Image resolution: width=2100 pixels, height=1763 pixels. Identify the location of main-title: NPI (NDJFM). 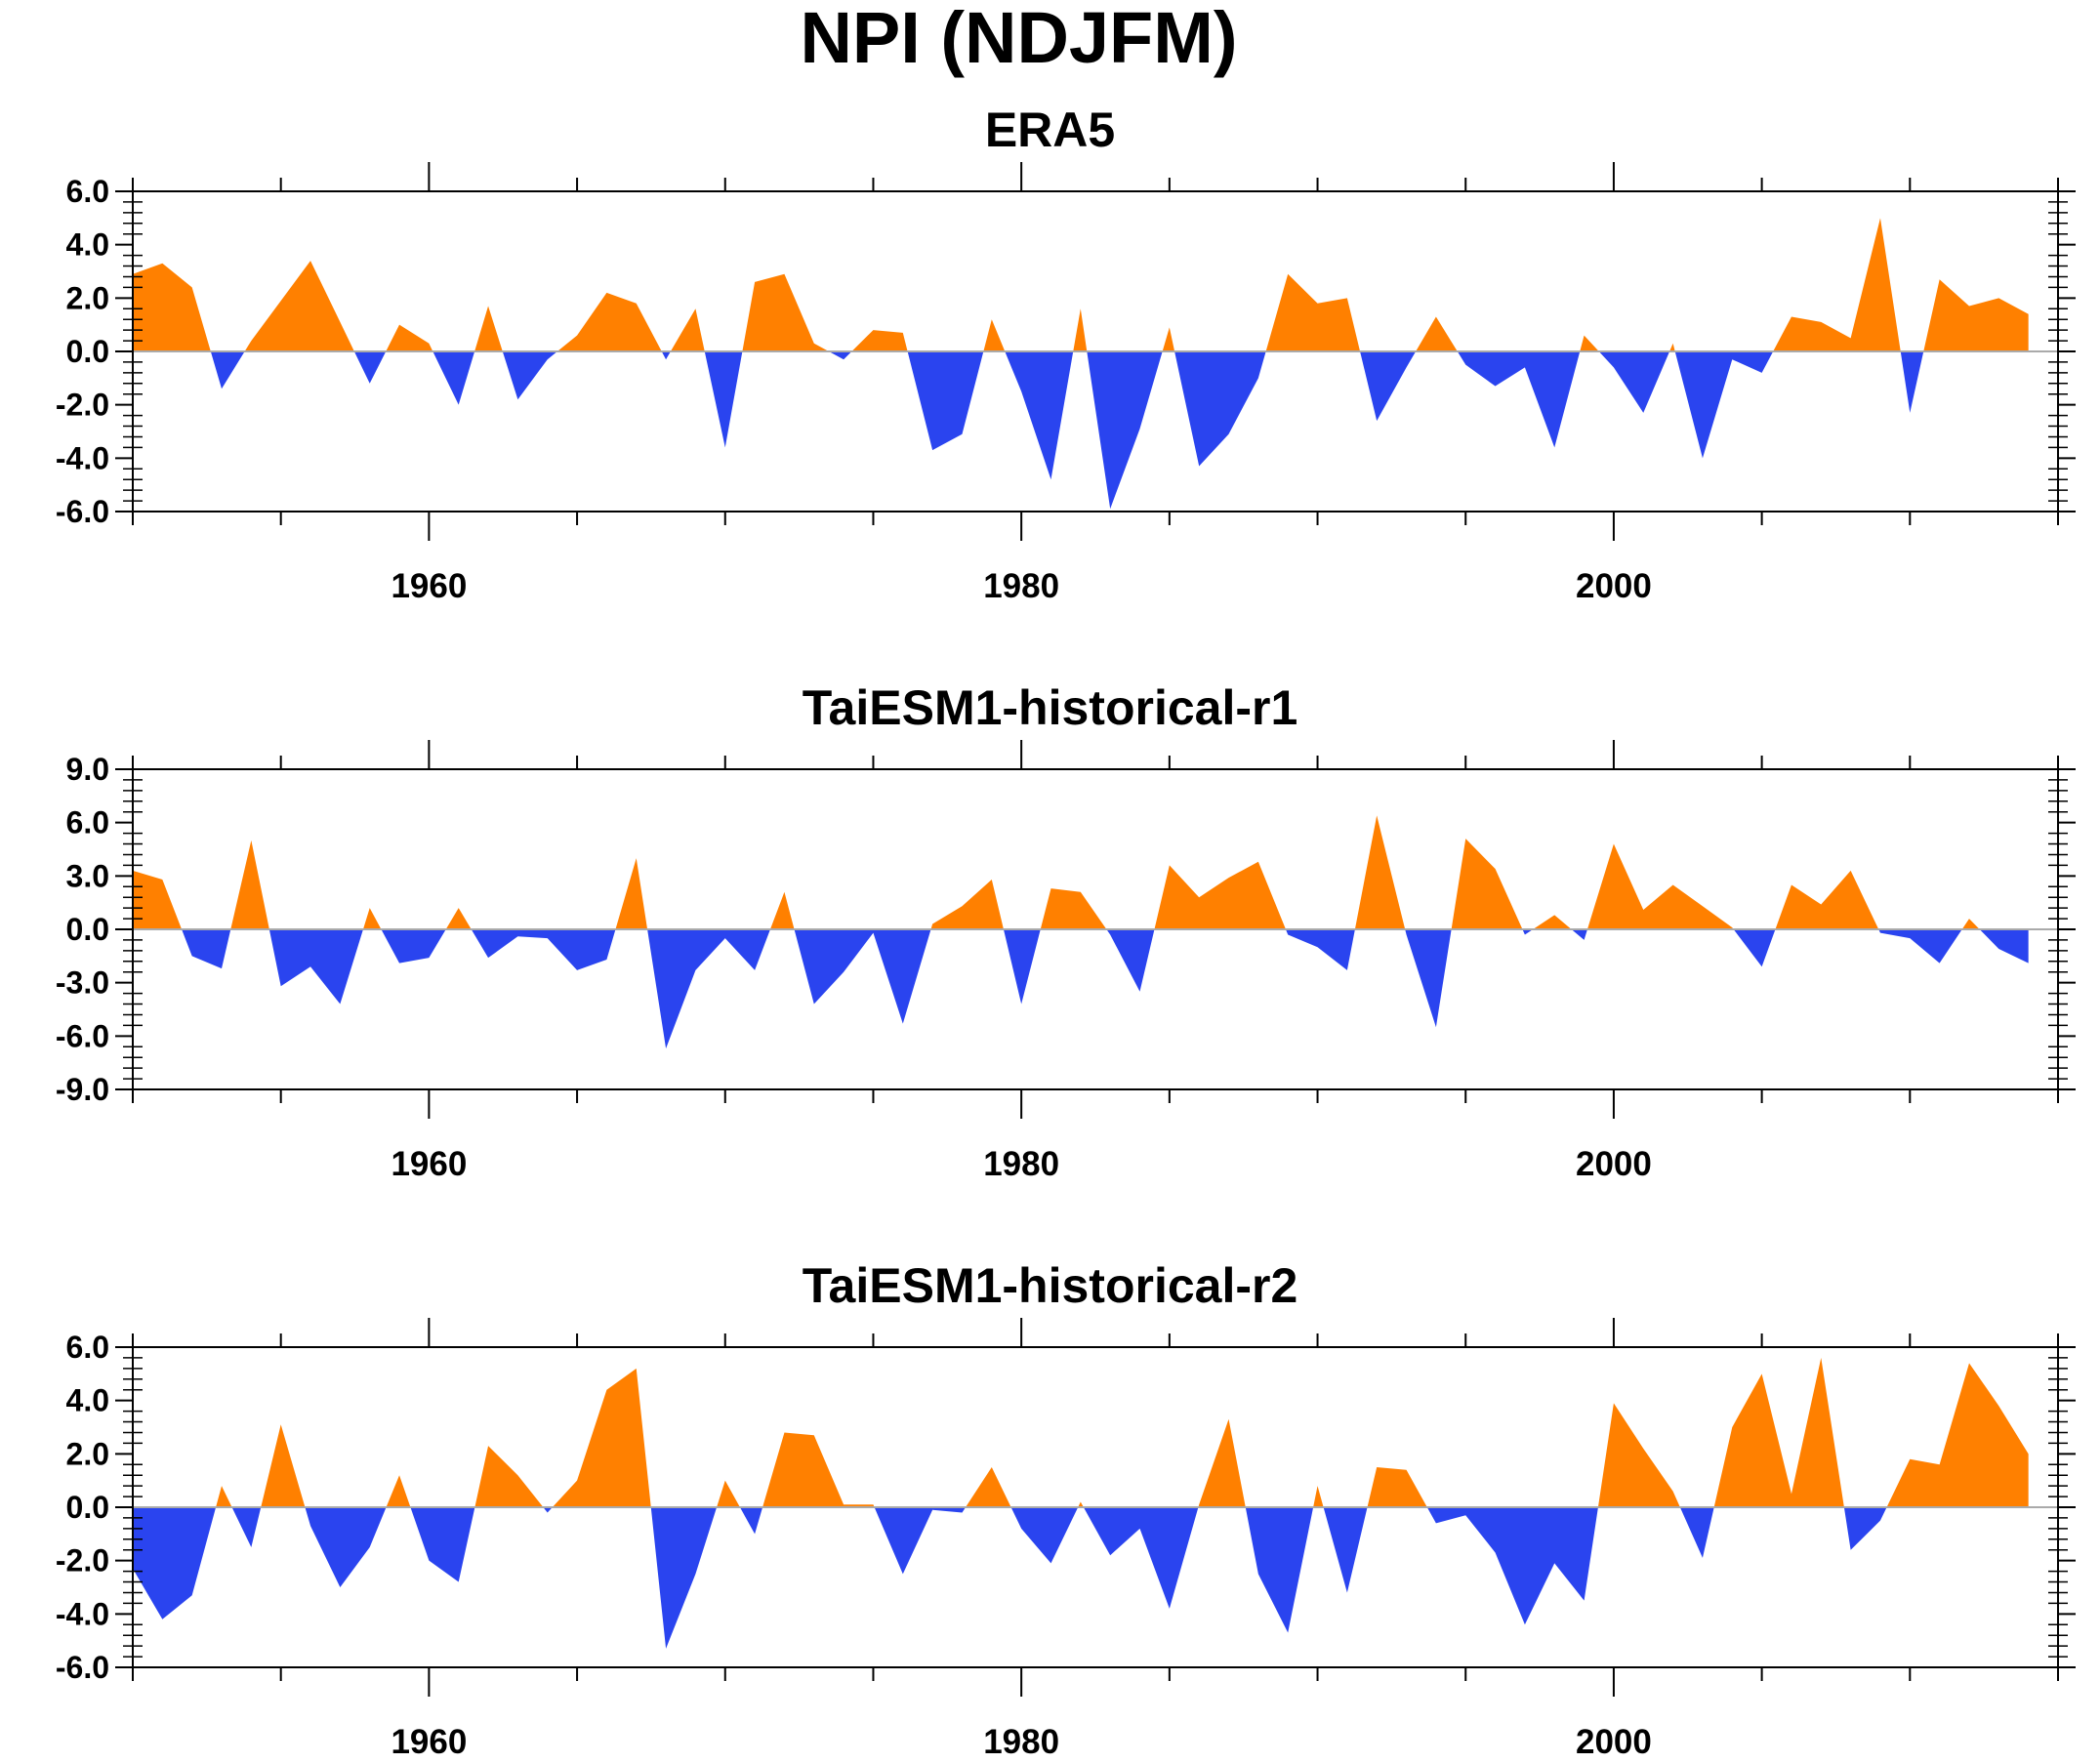
(1019, 39).